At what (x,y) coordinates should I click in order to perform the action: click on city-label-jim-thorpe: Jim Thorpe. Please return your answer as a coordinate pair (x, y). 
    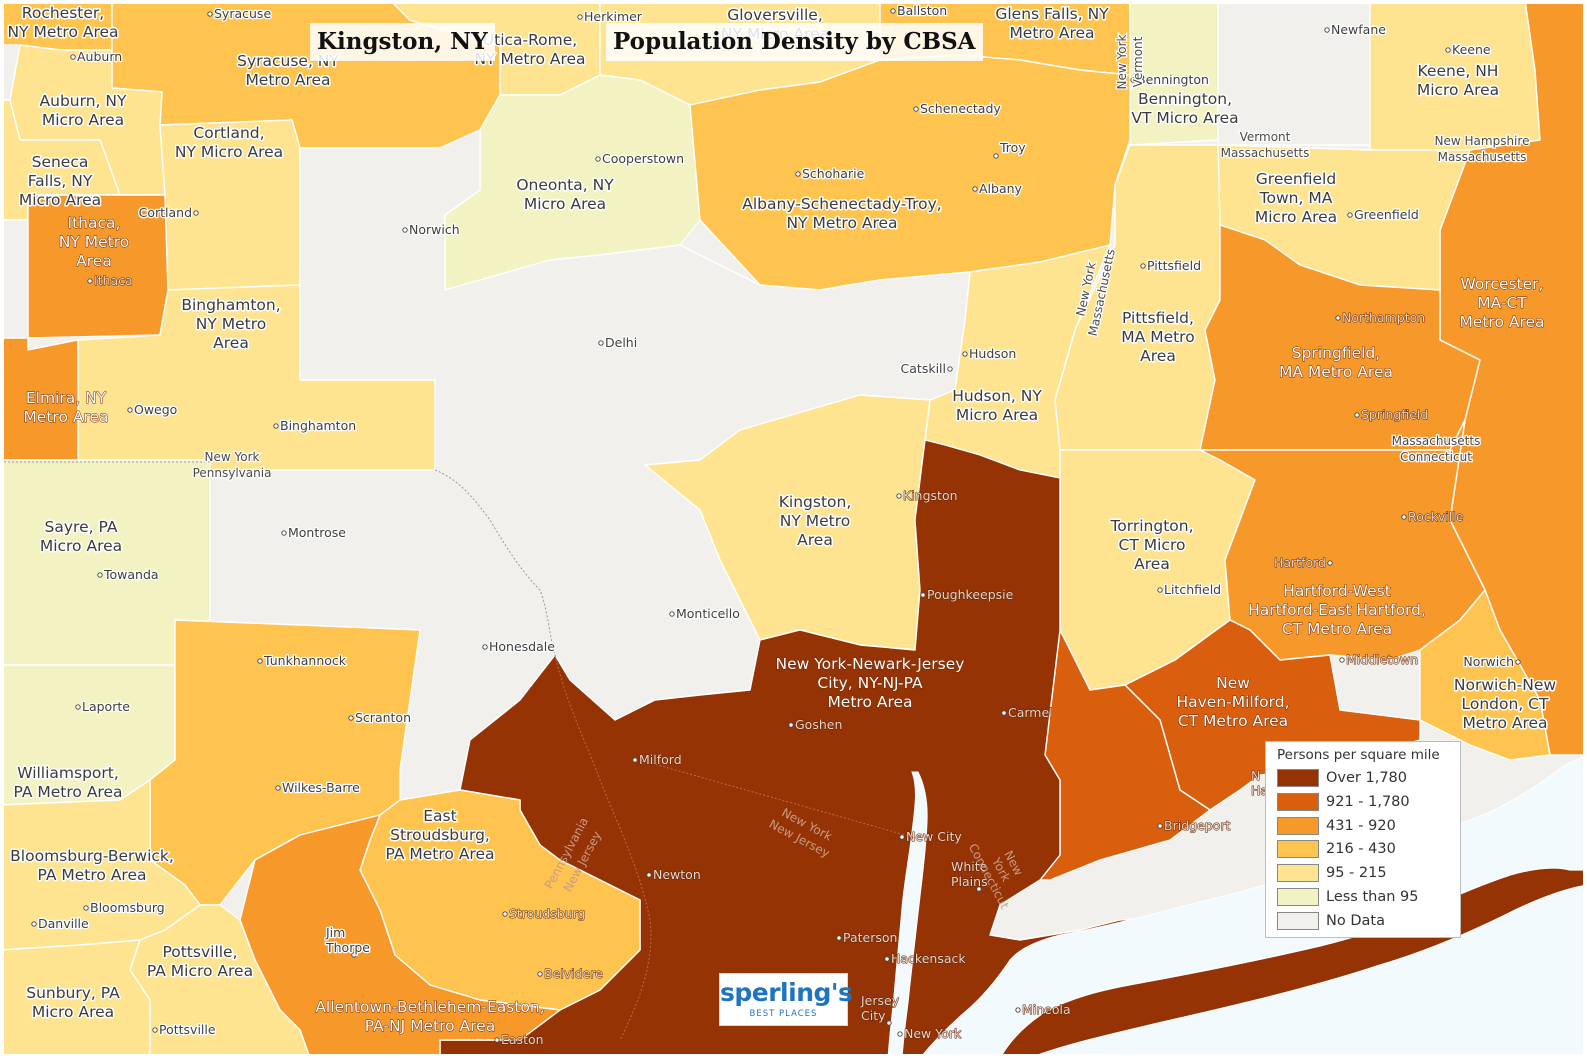
    Looking at the image, I should click on (347, 940).